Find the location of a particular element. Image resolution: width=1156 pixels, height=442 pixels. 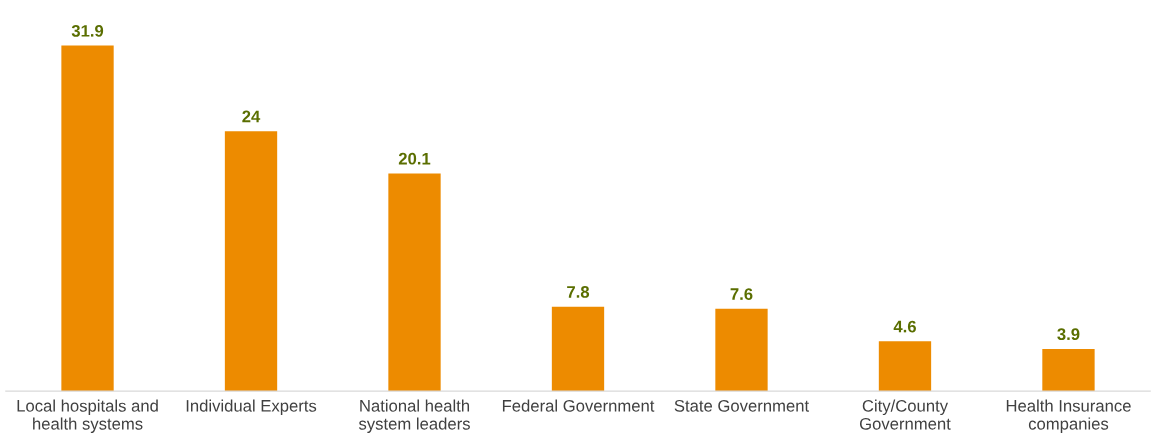

x-tick-label: City/County Government is located at coordinates (905, 414).